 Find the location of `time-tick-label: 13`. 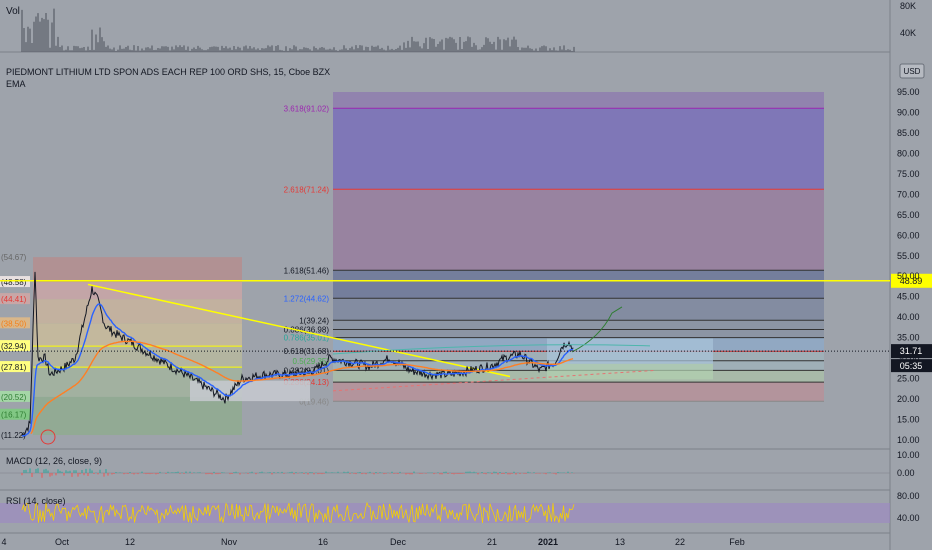

time-tick-label: 13 is located at coordinates (620, 542).